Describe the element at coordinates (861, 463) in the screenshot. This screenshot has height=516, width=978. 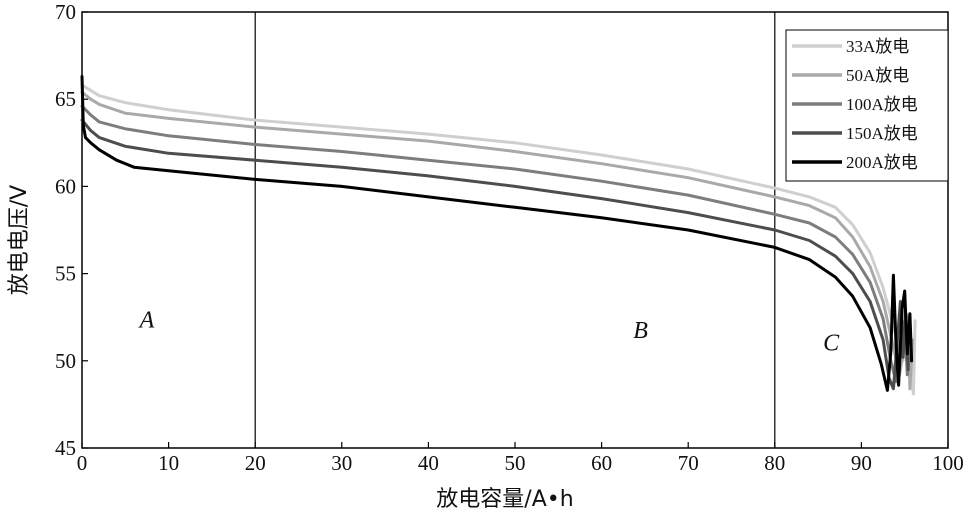
I see `x-tick-label: 90` at that location.